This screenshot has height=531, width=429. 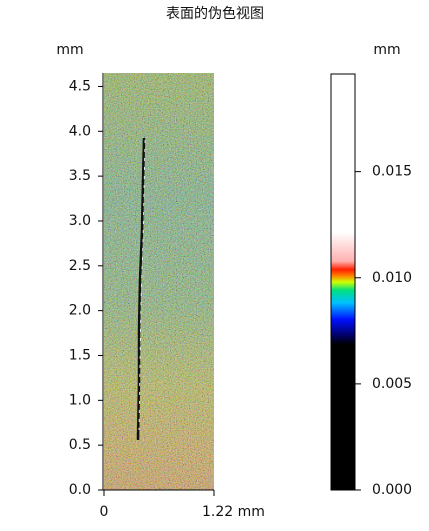 What do you see at coordinates (215, 13) in the screenshot?
I see `chart-title: 表面的伪色视图` at bounding box center [215, 13].